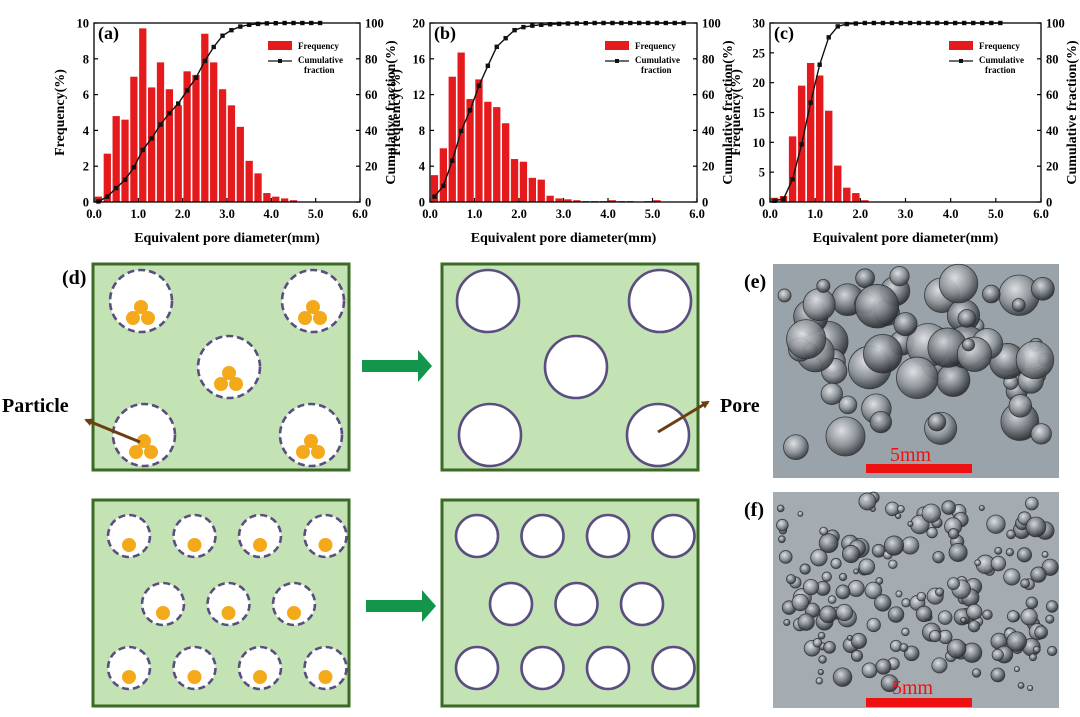 The image size is (1080, 717). Describe the element at coordinates (683, 417) in the screenshot. I see `pore-pointer-arrow` at that location.